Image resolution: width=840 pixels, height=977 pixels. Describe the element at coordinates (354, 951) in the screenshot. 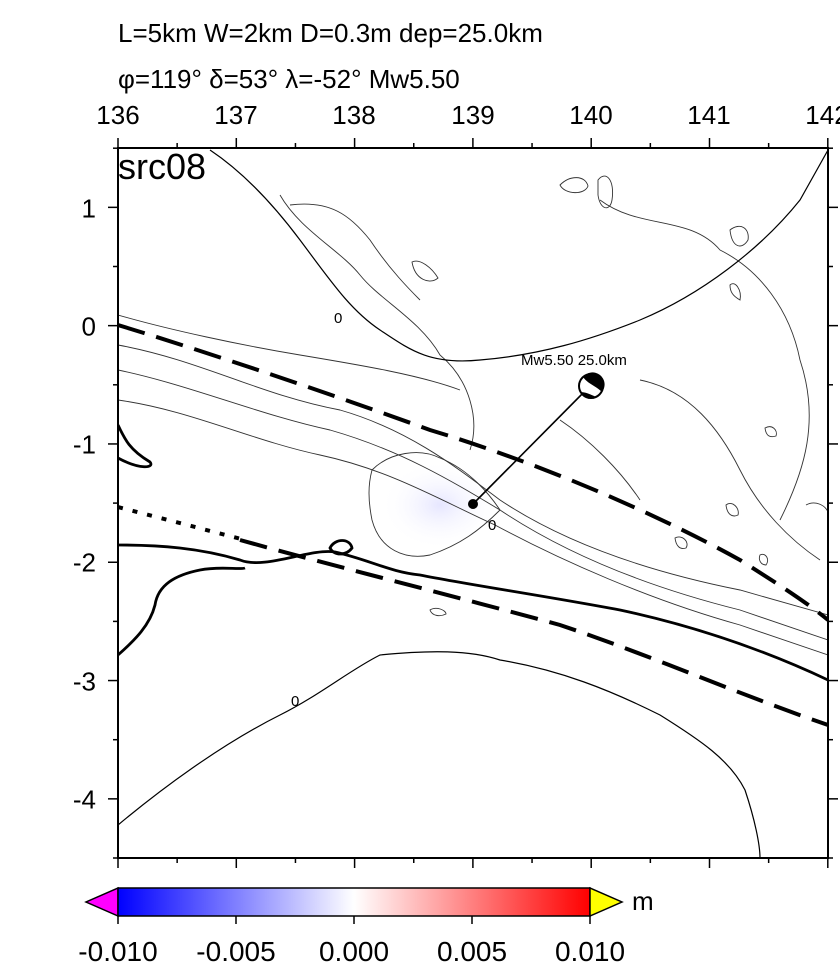

I see `colorbar-tick-label: 0.000` at that location.